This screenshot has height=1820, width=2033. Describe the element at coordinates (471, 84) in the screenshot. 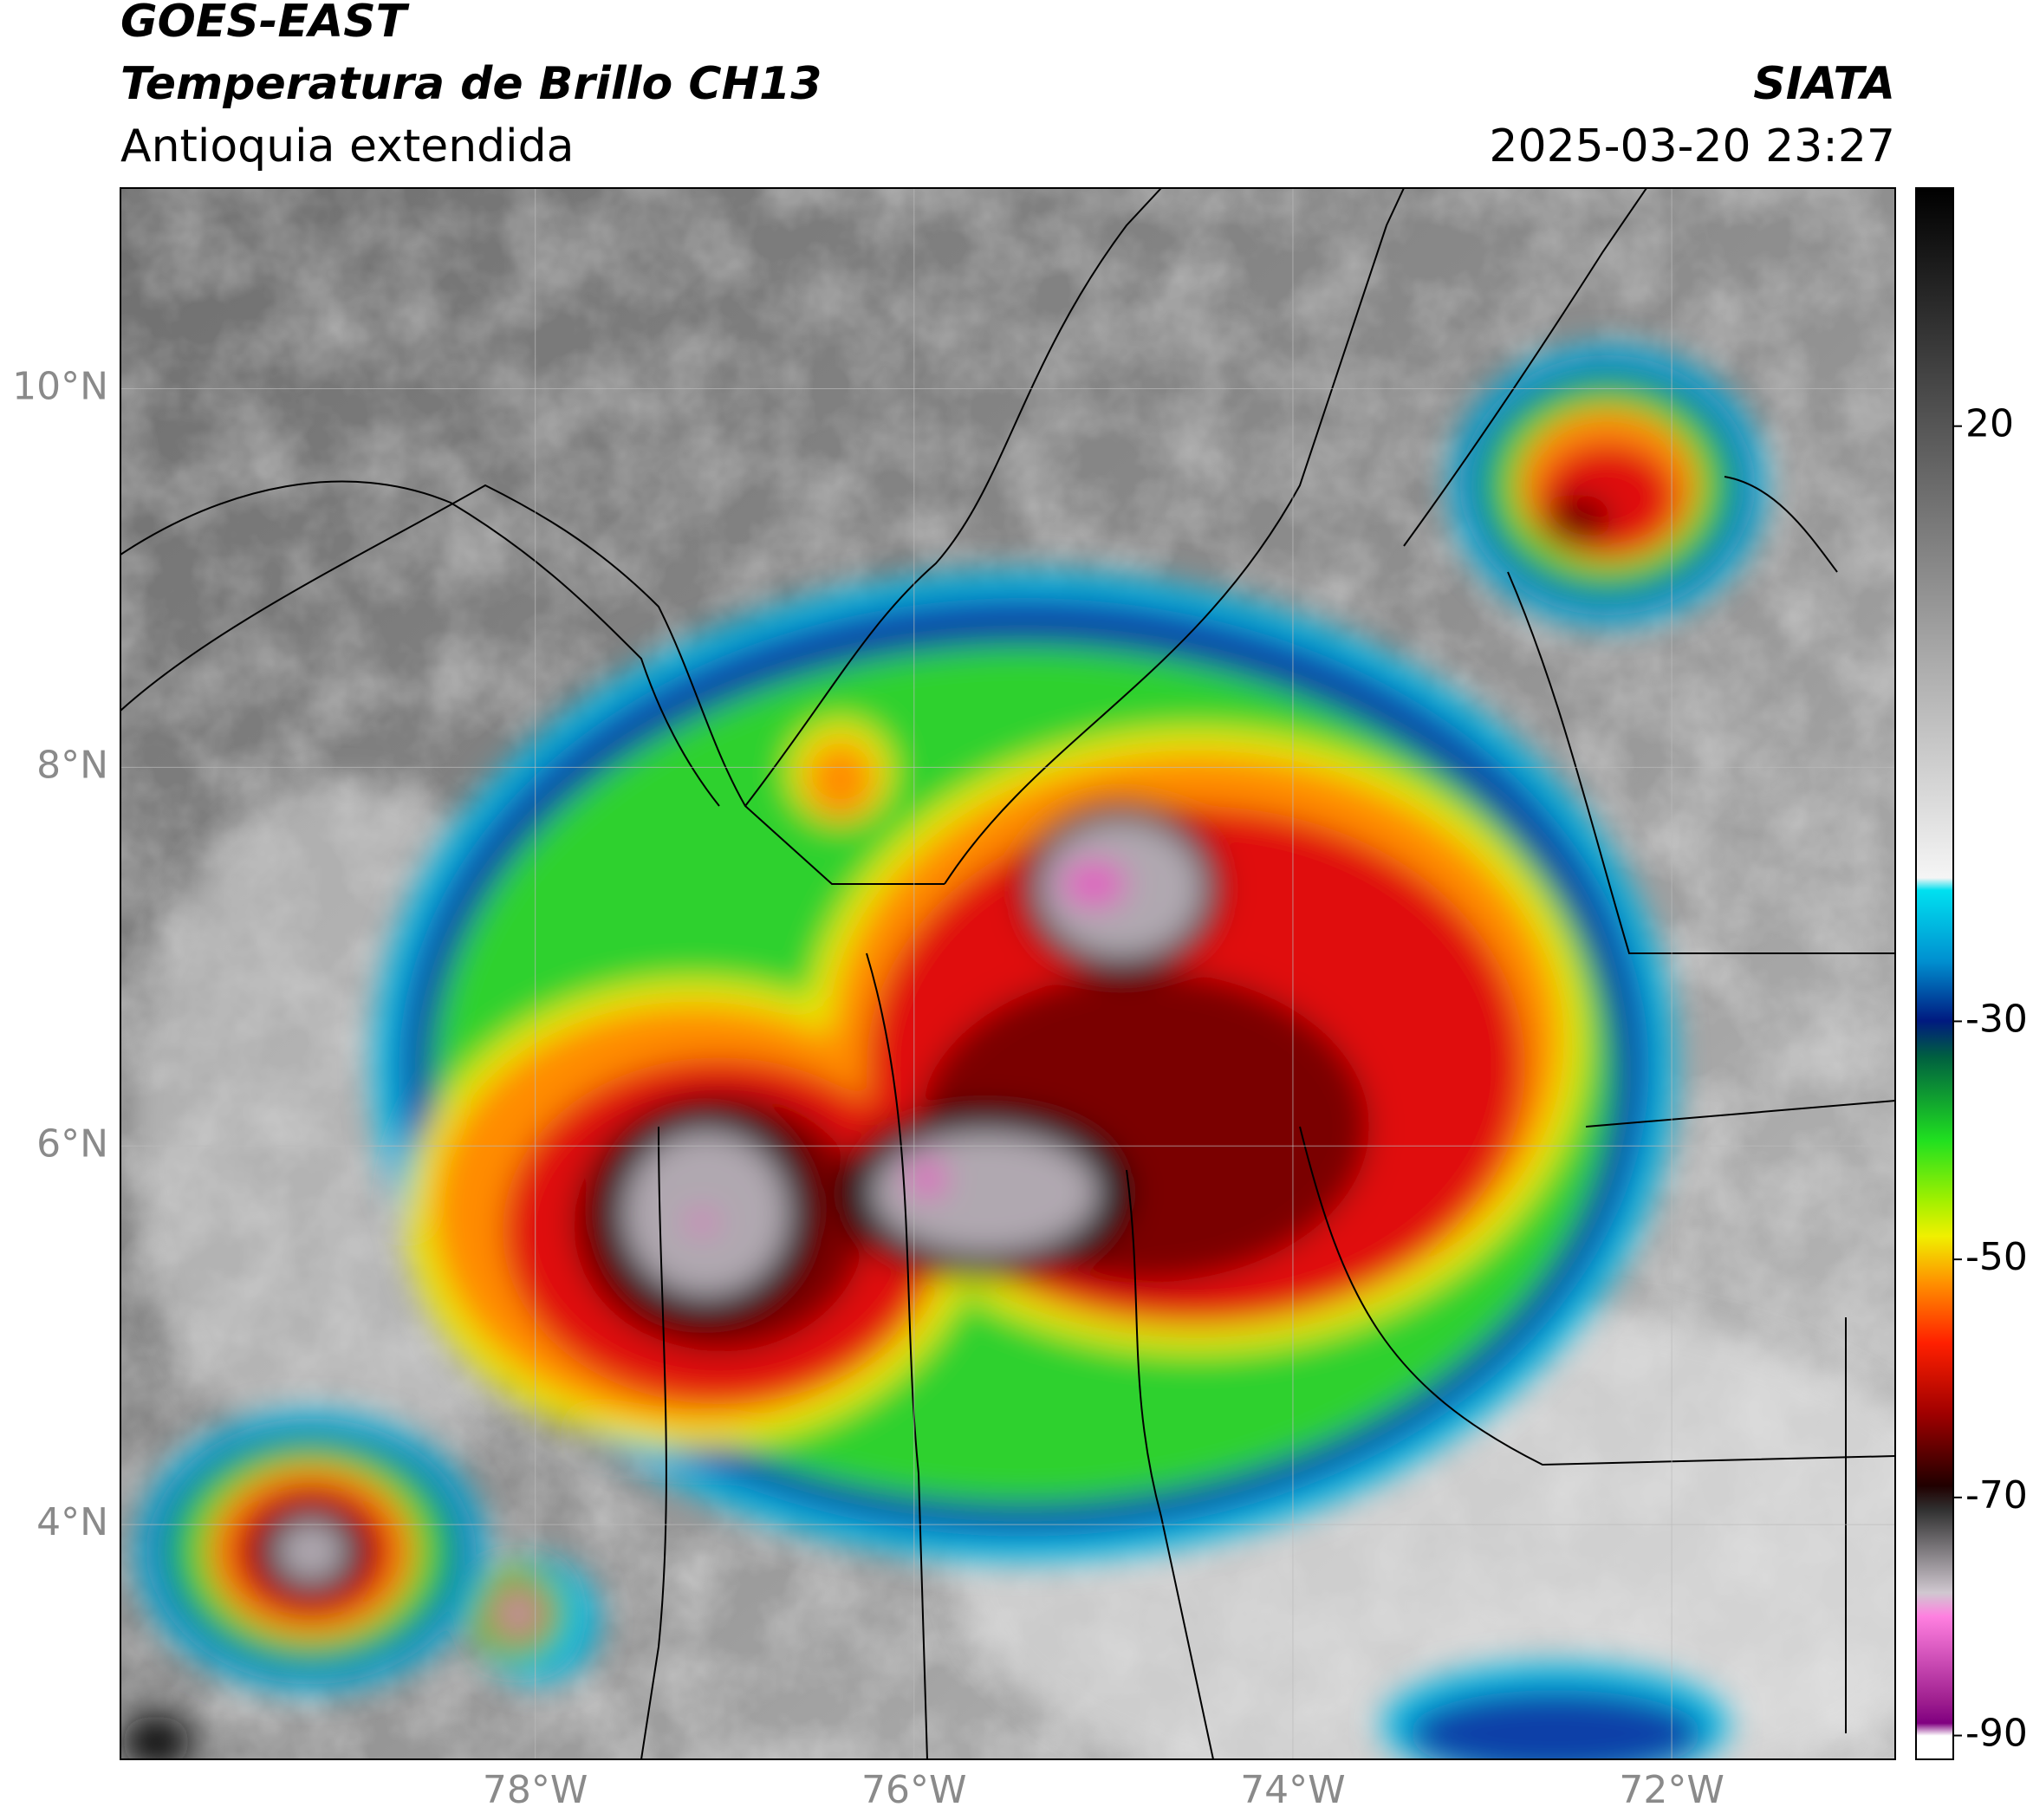

I see `subtitle: Temperatura de Brillo CH13` at that location.